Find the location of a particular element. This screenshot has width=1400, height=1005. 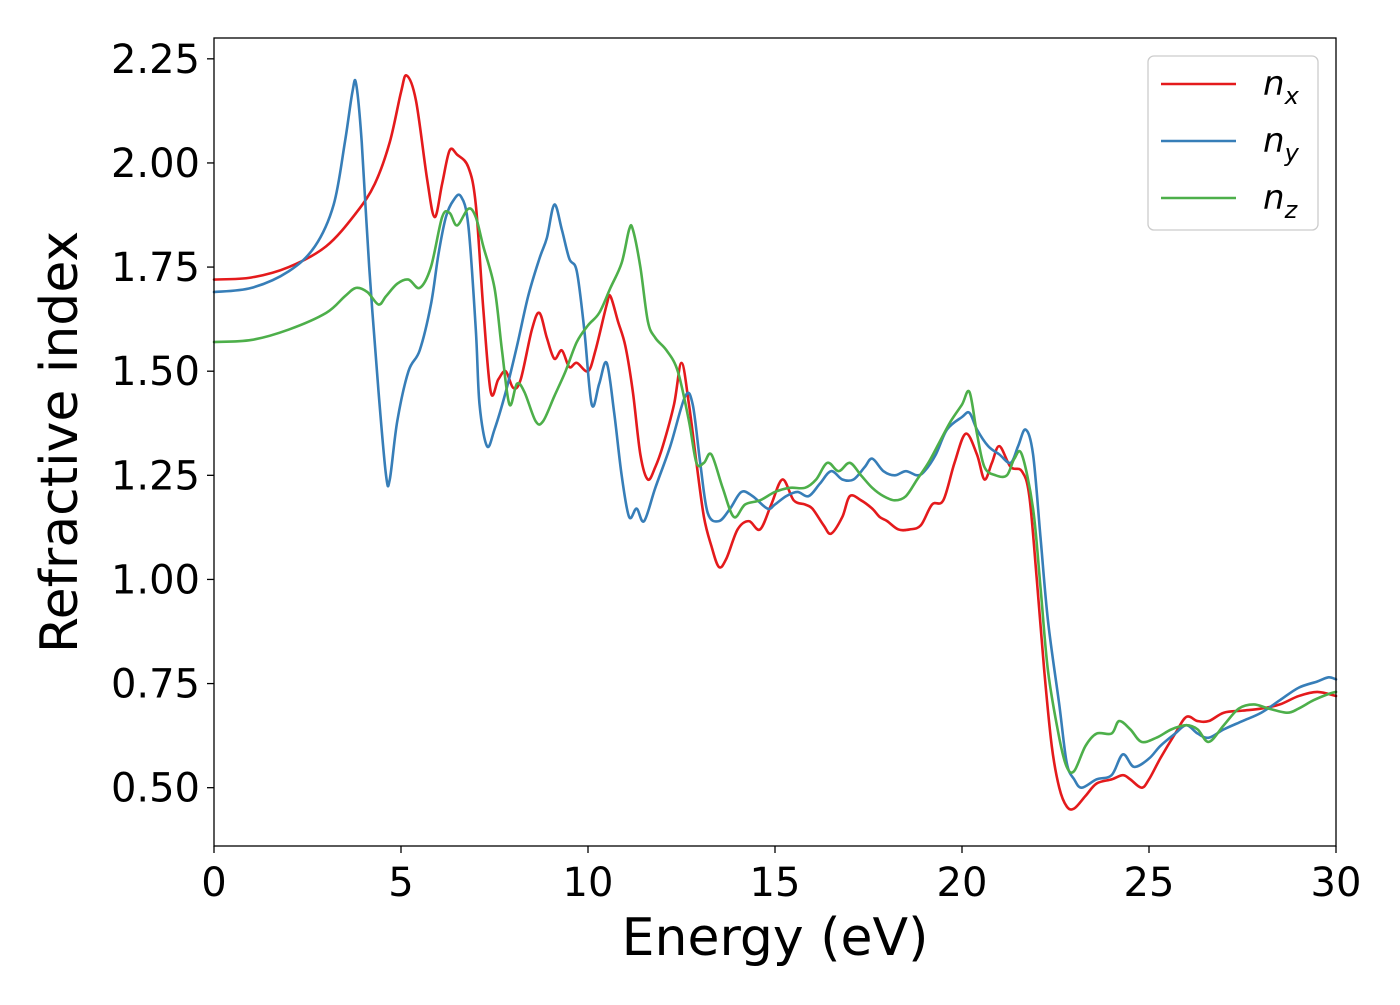

y-tick-label: 1.75 is located at coordinates (155, 268).